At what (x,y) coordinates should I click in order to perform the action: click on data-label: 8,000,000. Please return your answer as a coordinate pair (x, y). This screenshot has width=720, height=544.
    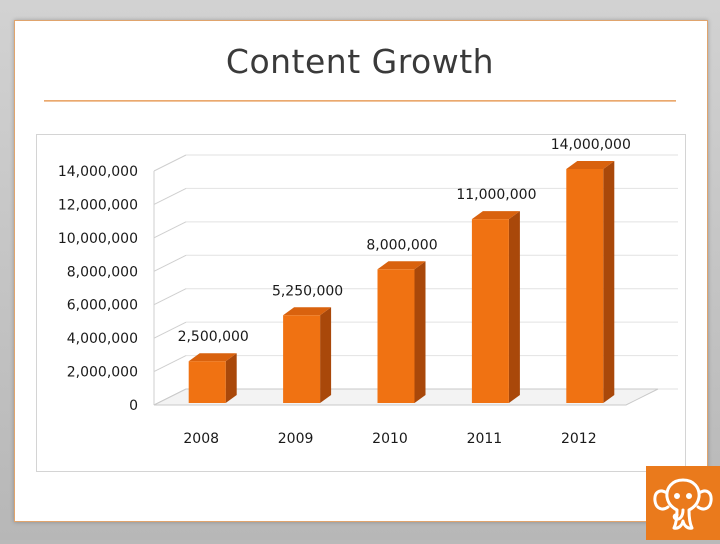
    Looking at the image, I should click on (401, 245).